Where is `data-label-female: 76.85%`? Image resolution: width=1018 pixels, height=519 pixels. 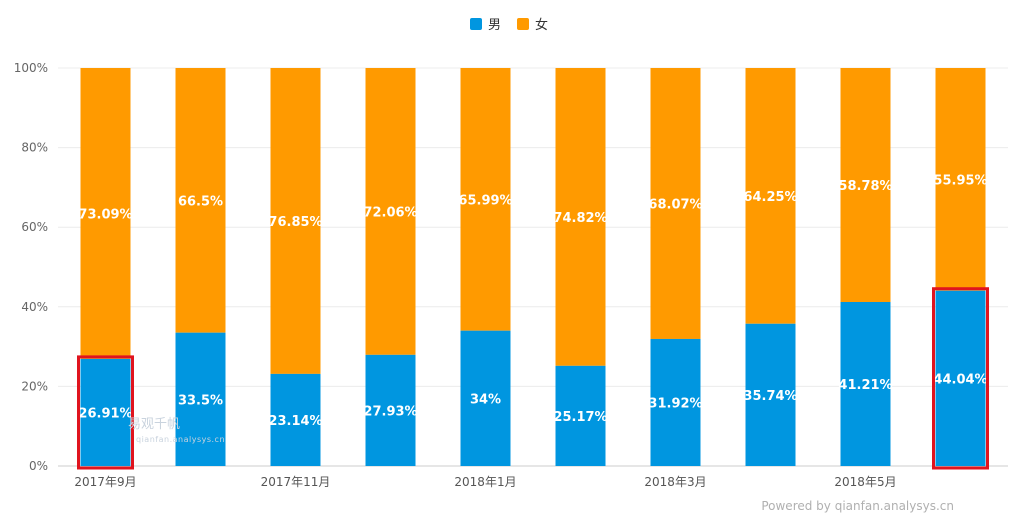 data-label-female: 76.85% is located at coordinates (295, 222).